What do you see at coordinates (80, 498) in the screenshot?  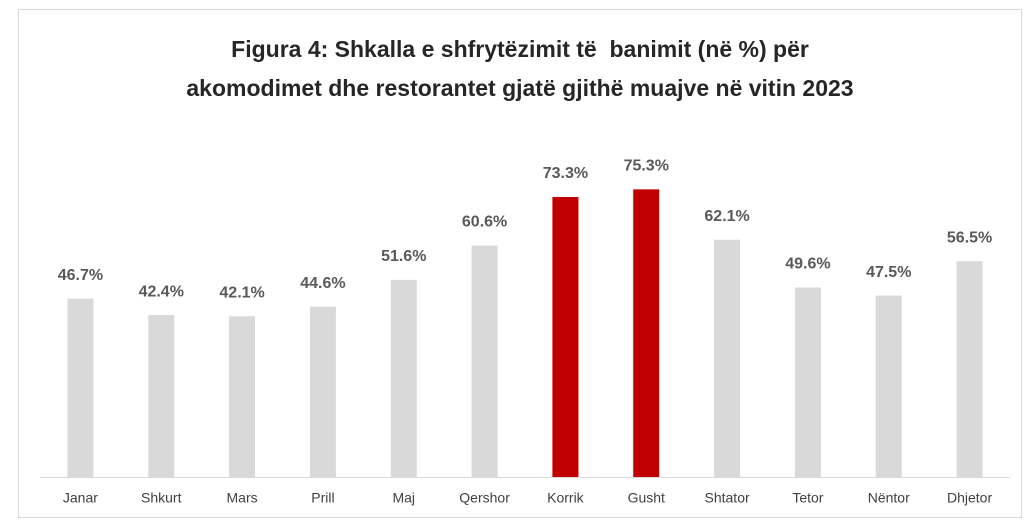 I see `x-tick-label: Janar` at bounding box center [80, 498].